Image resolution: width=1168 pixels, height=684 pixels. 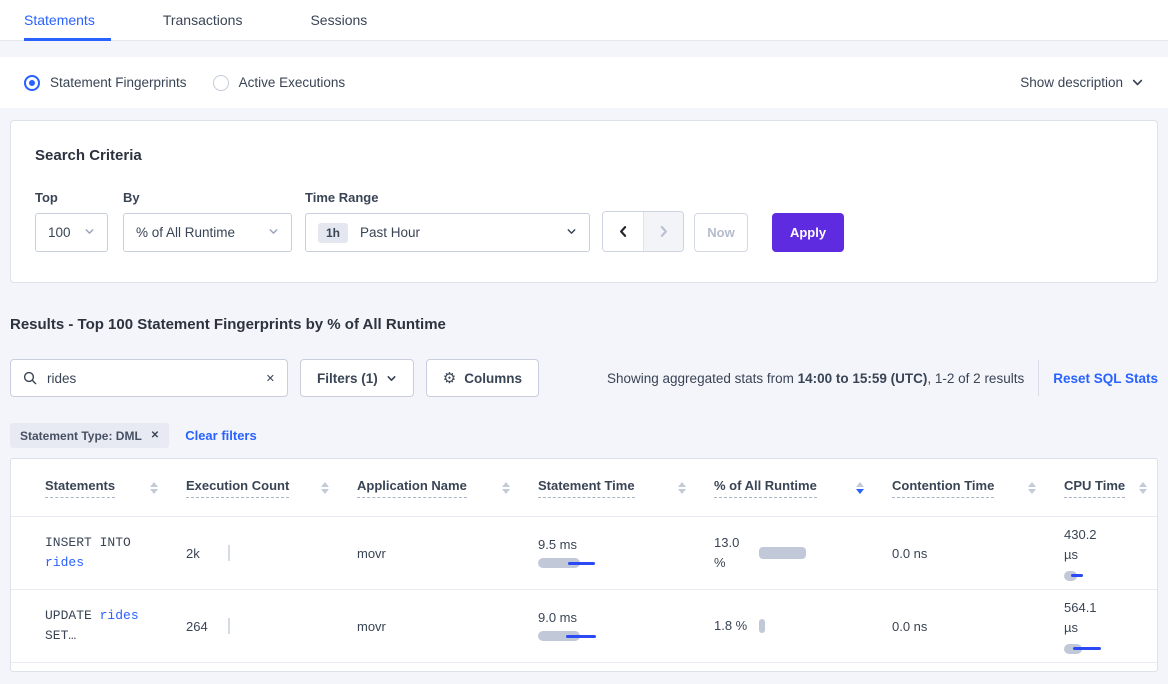 What do you see at coordinates (390, 232) in the screenshot?
I see `time-range-value: Past Hour` at bounding box center [390, 232].